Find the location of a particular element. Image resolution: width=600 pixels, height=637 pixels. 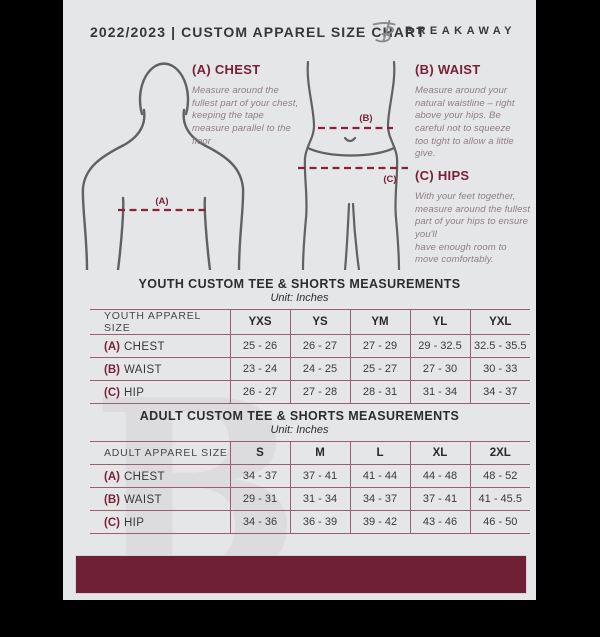

adult-size-label: ADULT APPAREL SIZE is located at coordinates (160, 453).